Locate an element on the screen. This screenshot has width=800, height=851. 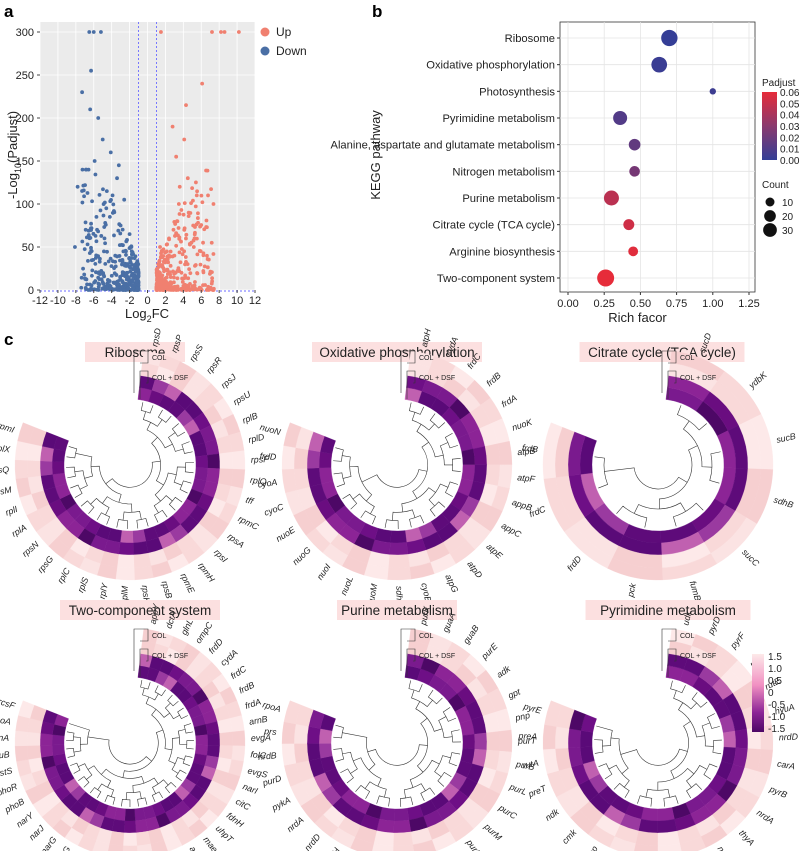
gene-label: preT is located at coordinates (537, 791).